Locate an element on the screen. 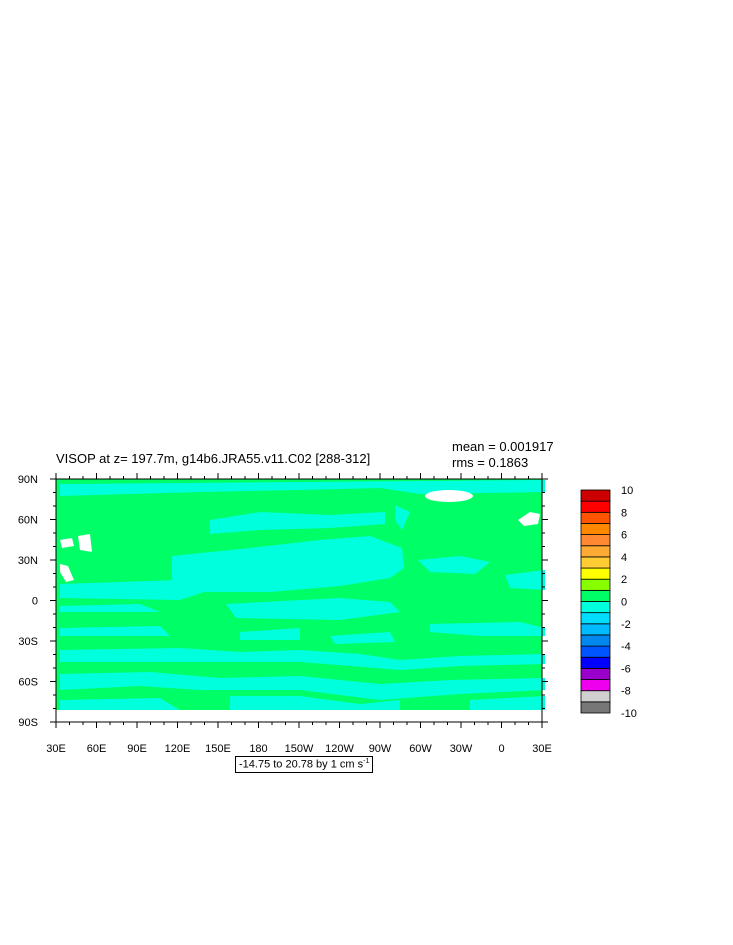  colorbar-label: 6 is located at coordinates (624, 536).